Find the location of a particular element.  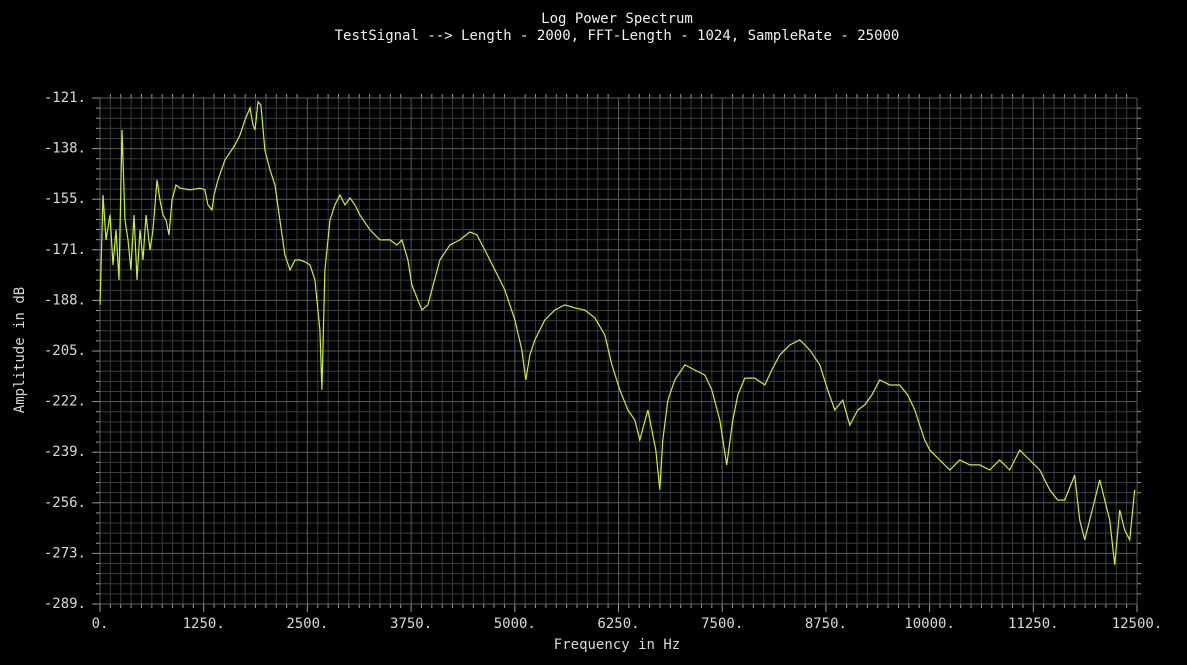

y-tick-label: -256. is located at coordinates (65, 503).